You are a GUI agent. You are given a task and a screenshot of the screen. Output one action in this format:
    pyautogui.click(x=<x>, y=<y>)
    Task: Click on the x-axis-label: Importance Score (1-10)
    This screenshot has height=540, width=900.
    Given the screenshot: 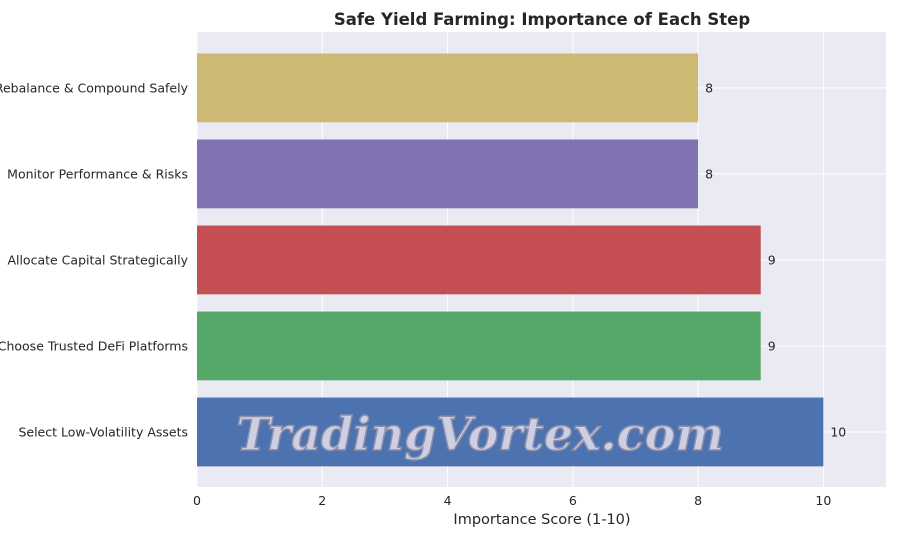 What is the action you would take?
    pyautogui.click(x=541, y=520)
    